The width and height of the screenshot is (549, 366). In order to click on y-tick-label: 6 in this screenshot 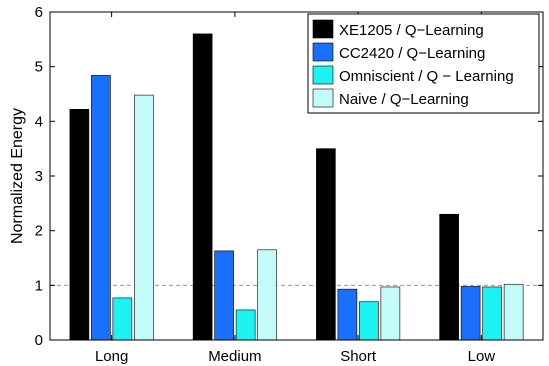, I will do `click(39, 12)`.